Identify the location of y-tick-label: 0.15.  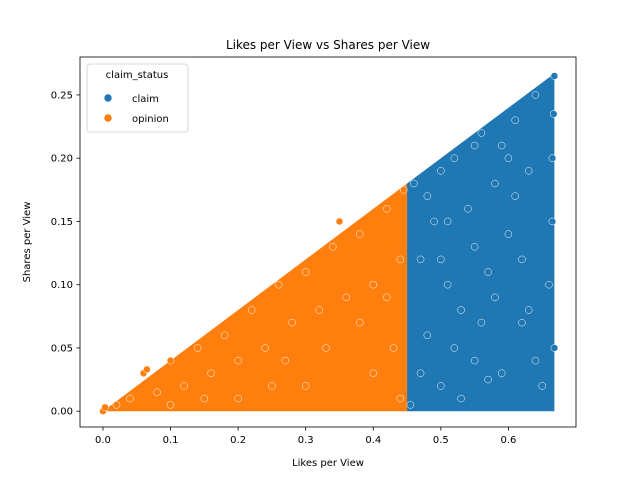
(62, 222).